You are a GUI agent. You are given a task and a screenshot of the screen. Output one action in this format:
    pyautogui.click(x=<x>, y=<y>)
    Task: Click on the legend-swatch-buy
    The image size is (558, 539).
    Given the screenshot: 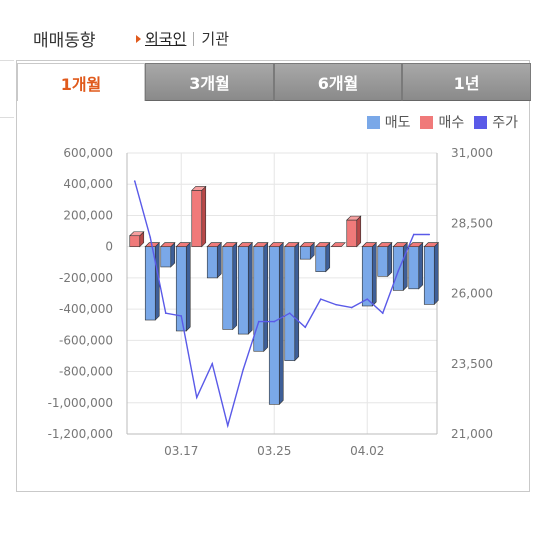 What is the action you would take?
    pyautogui.click(x=427, y=122)
    